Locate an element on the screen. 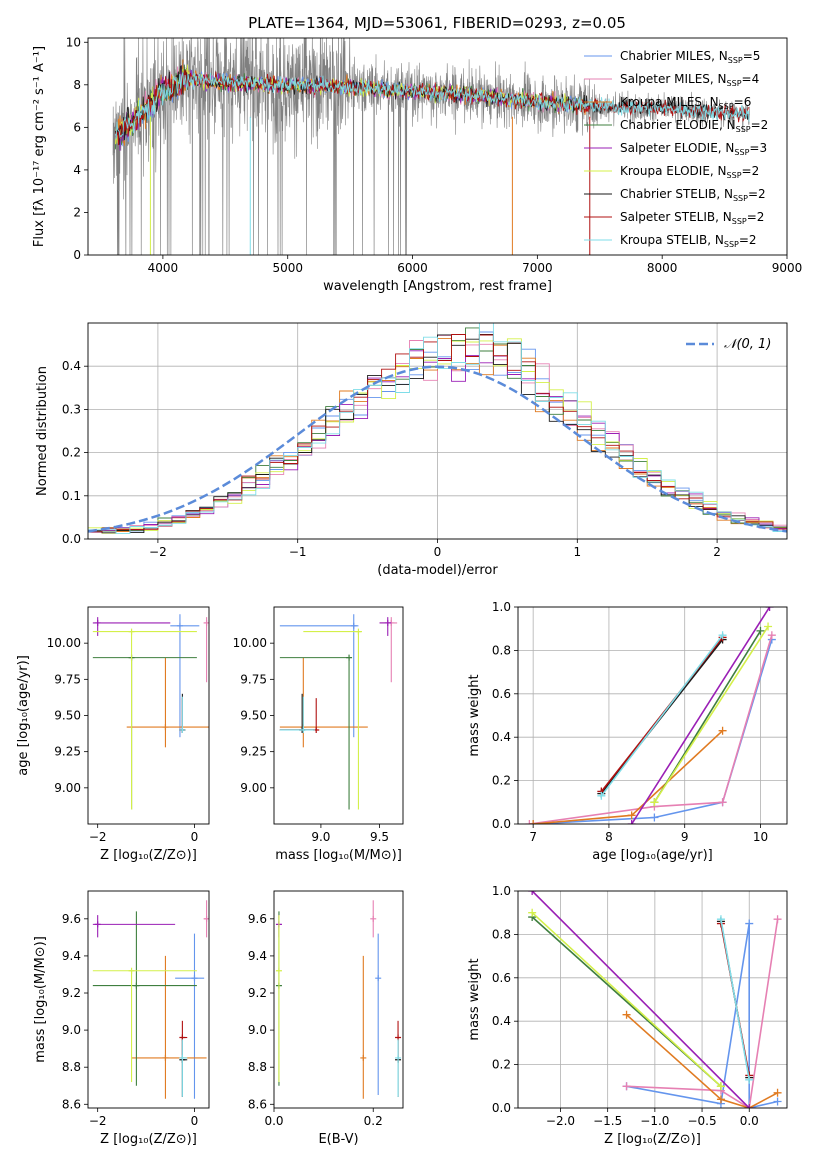 This screenshot has height=1170, width=819. x-tick-label: 6000 is located at coordinates (412, 268).